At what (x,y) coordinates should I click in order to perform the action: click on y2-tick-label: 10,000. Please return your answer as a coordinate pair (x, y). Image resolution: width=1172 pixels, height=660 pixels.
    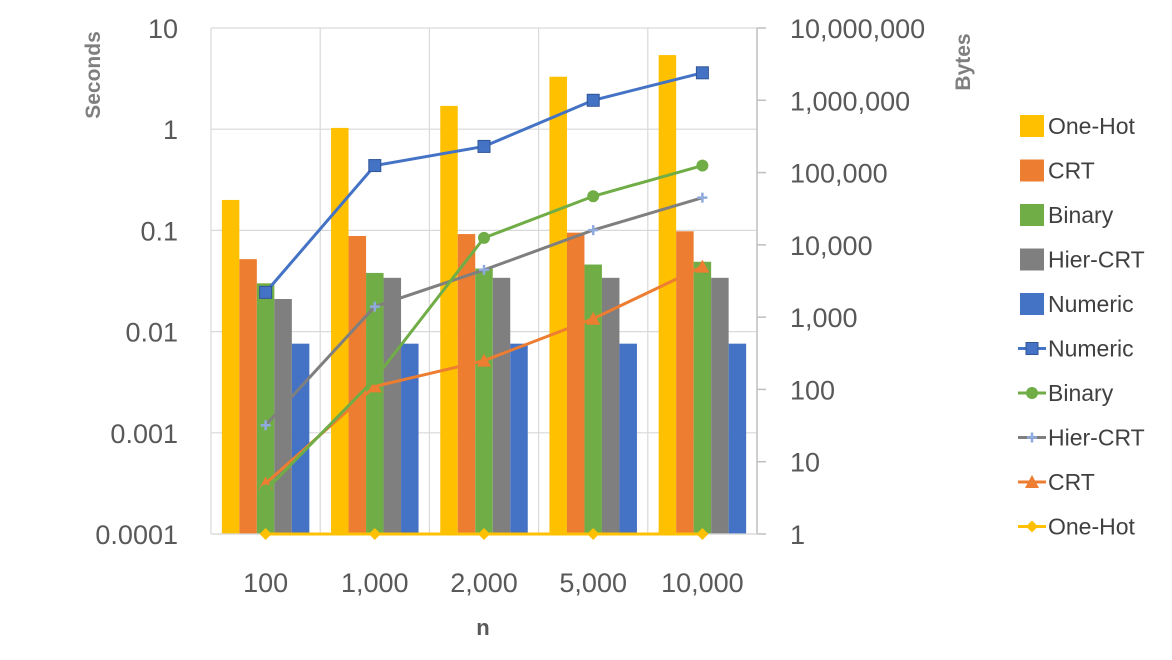
    Looking at the image, I should click on (831, 246).